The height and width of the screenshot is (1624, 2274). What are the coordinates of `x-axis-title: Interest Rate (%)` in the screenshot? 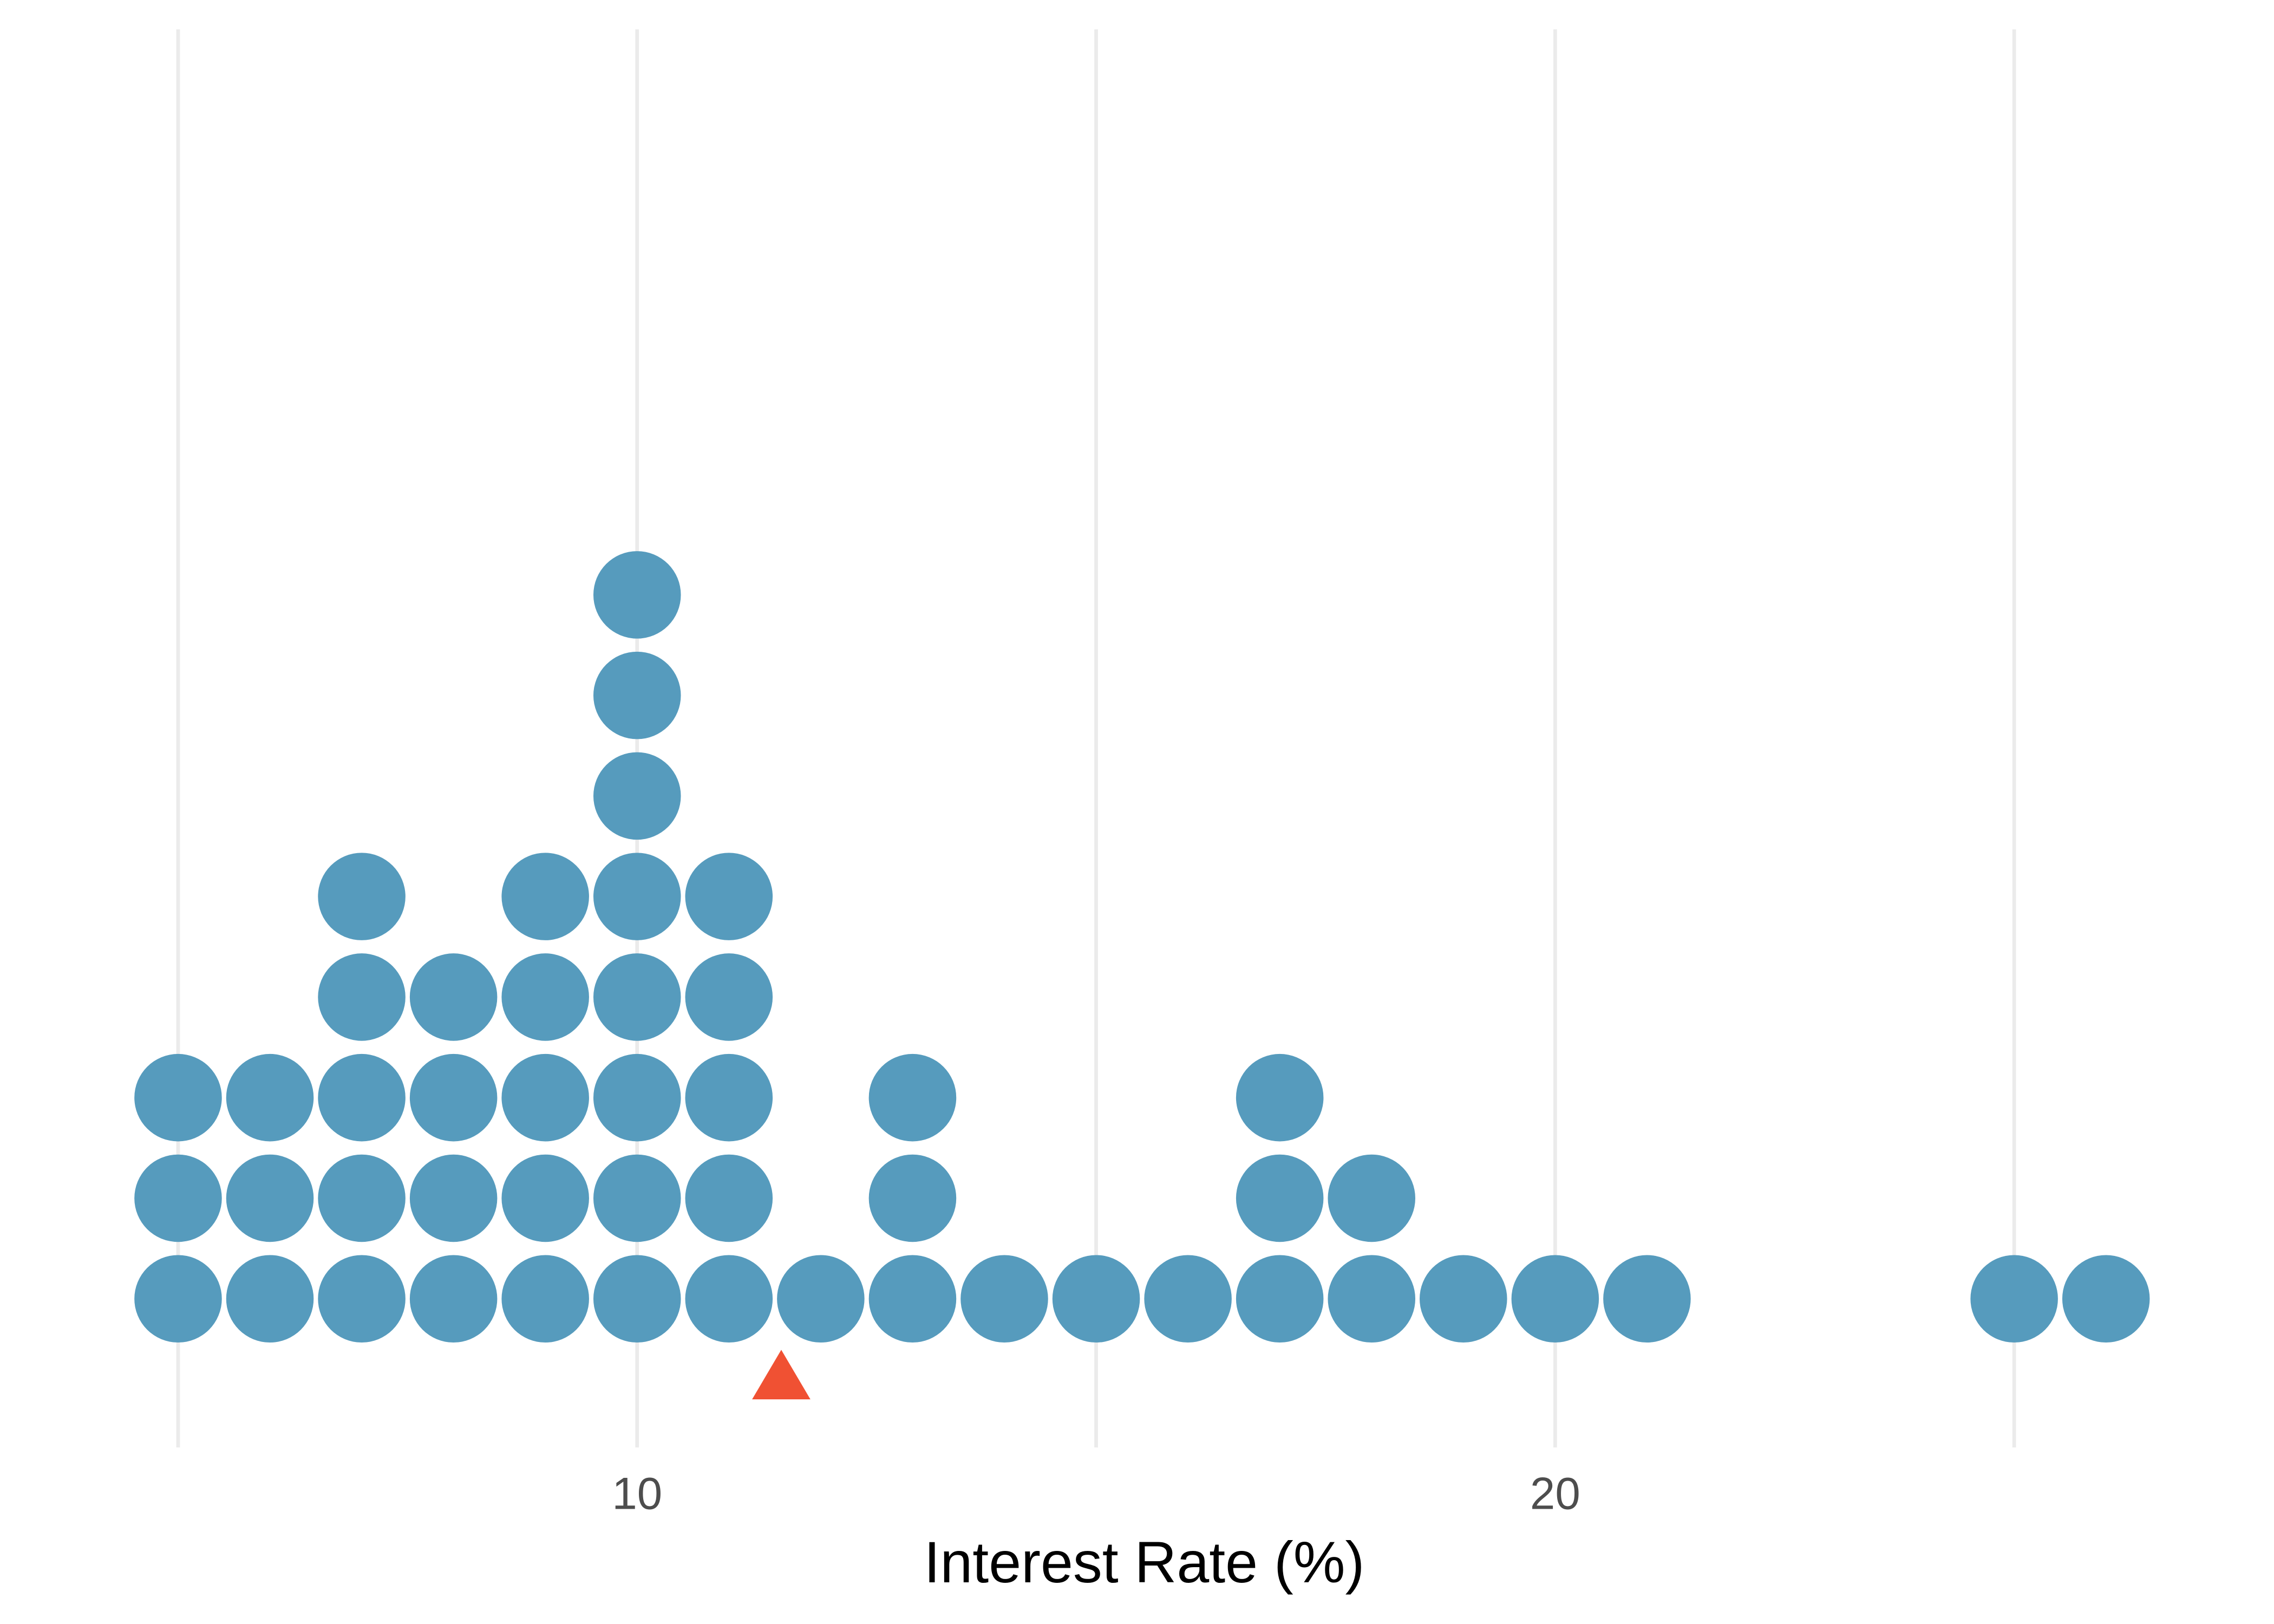 It's located at (1145, 1562).